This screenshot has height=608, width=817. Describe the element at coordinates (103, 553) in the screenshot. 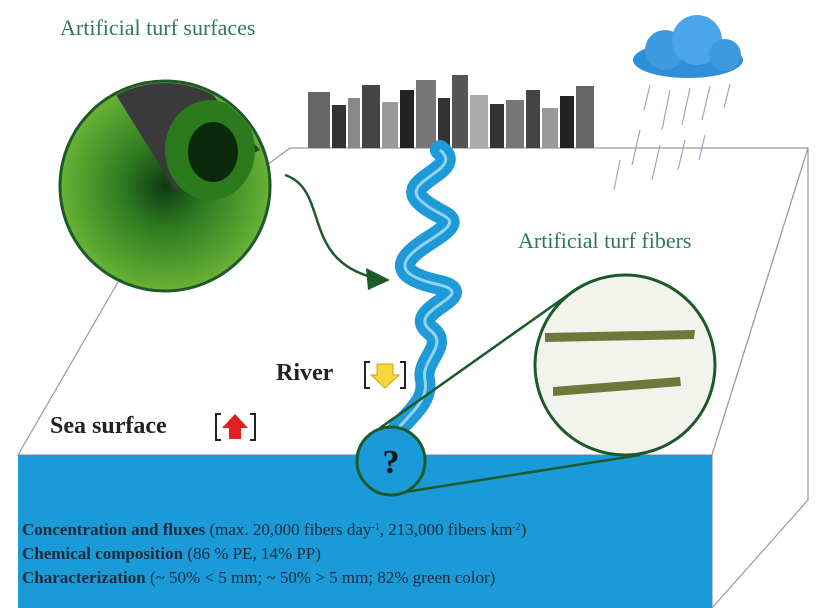

I see `finding-heading: Chemical composition` at that location.